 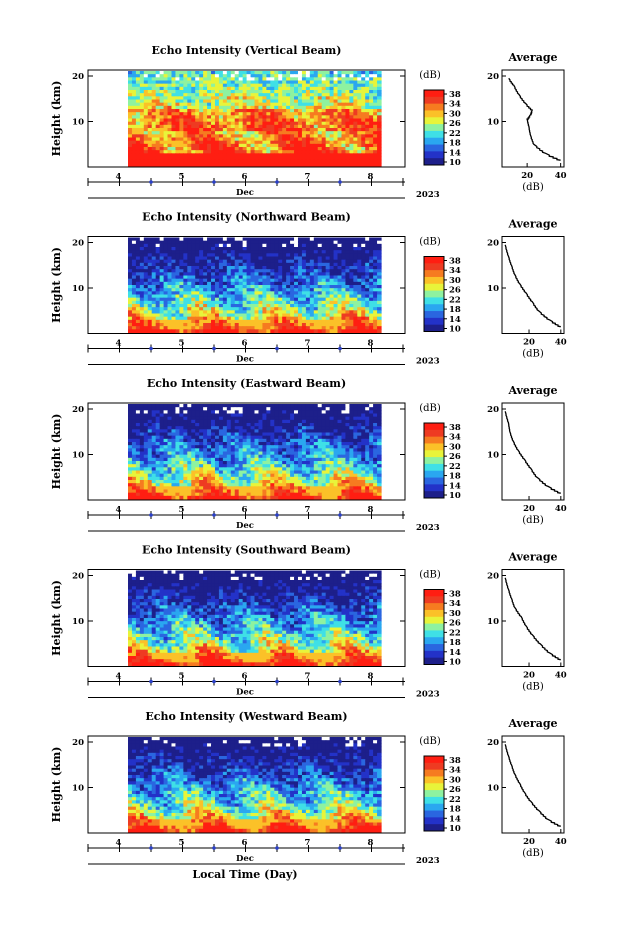 I want to click on panel-title: Echo Intensity (Southward Beam), so click(x=246, y=550).